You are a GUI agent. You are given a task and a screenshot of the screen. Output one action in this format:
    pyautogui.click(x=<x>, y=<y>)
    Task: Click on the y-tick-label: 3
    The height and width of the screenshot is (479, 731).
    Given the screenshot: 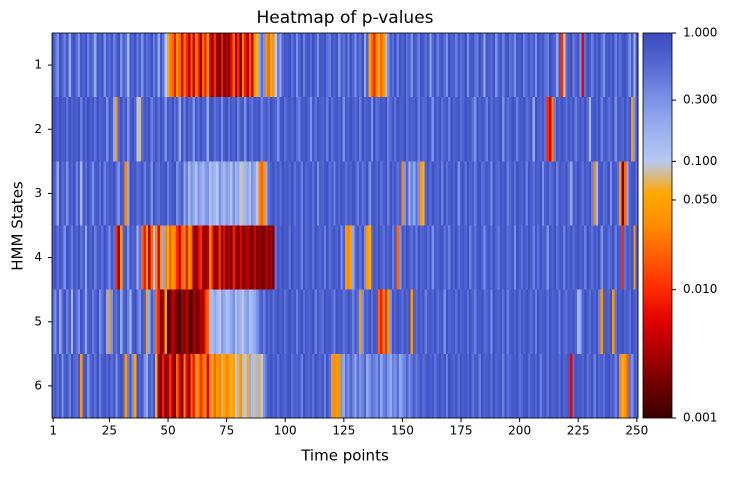 What is the action you would take?
    pyautogui.click(x=38, y=193)
    